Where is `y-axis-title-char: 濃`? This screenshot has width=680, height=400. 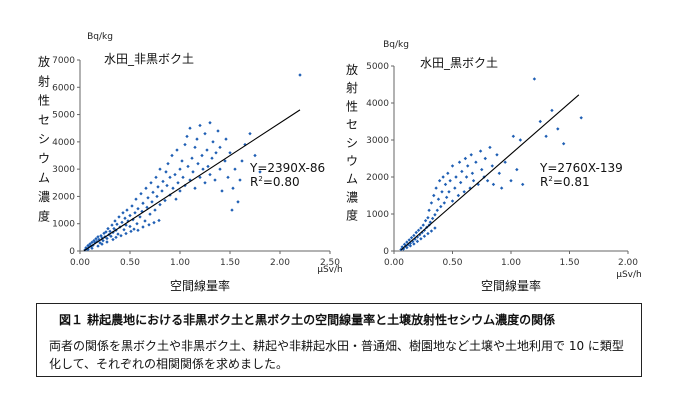 y-axis-title-char: 濃 is located at coordinates (352, 197).